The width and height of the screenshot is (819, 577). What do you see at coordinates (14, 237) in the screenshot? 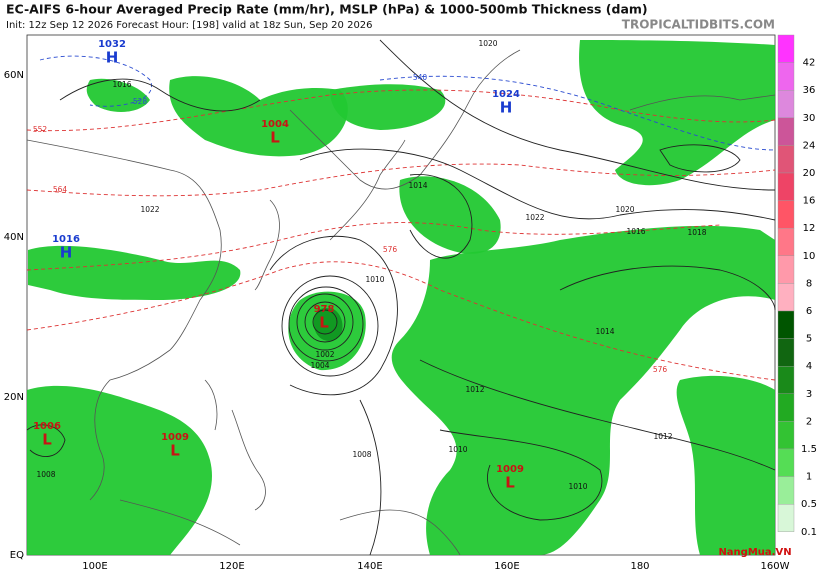
I see `lat-label: 40N` at bounding box center [14, 237].